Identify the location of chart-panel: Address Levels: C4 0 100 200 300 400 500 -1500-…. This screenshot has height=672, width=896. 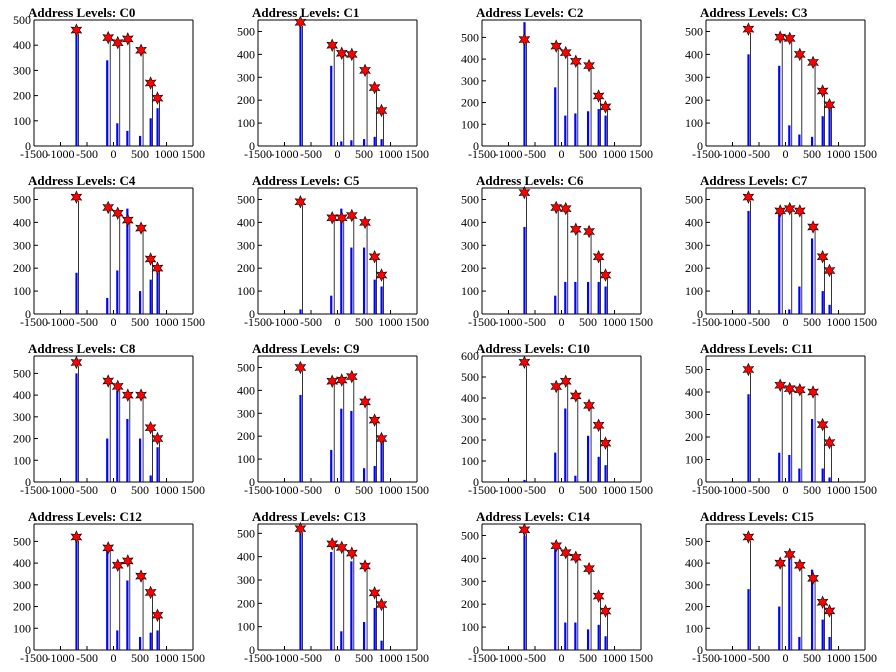
(112, 252).